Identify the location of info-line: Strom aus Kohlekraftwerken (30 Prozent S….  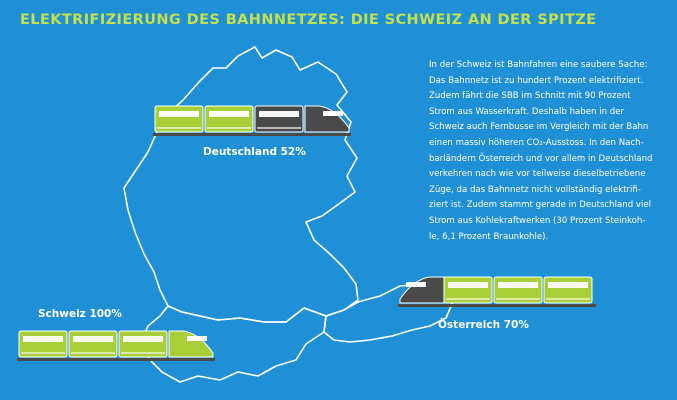
(537, 220).